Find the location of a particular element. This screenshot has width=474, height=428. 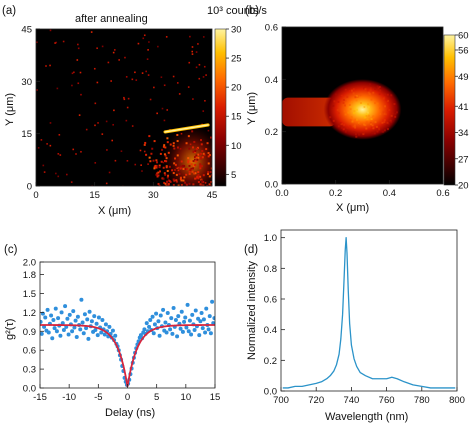

panel-c-ytick-label: 0.9 is located at coordinates (29, 332).